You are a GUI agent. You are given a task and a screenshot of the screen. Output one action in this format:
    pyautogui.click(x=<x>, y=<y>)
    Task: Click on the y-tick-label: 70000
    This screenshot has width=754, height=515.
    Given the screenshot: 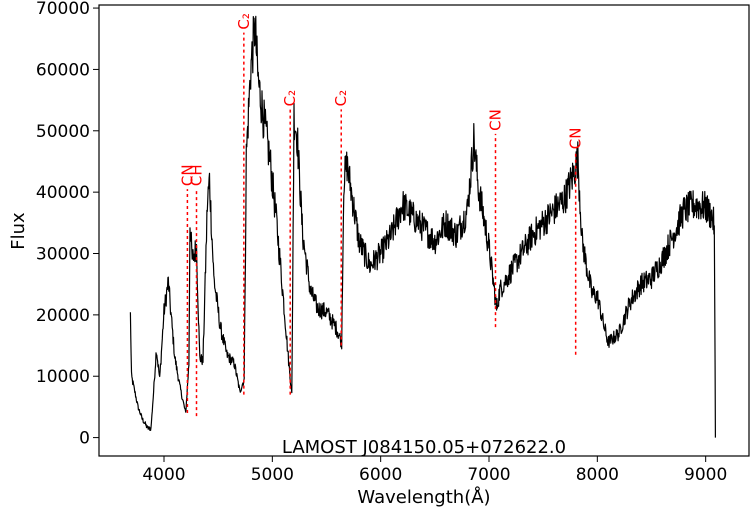 What is the action you would take?
    pyautogui.click(x=63, y=9)
    